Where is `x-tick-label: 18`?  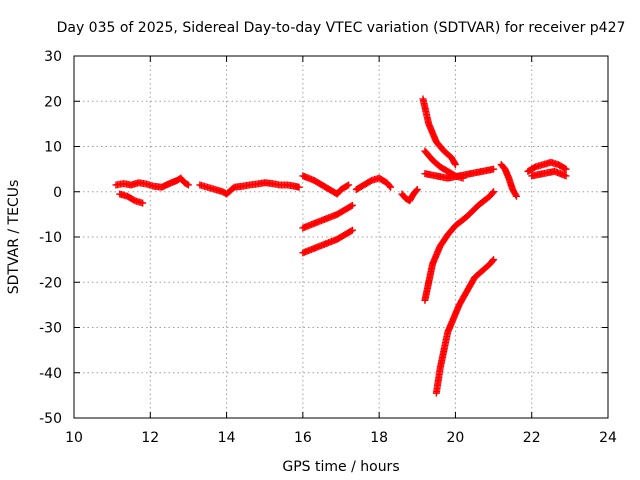 x-tick-label: 18 is located at coordinates (379, 438).